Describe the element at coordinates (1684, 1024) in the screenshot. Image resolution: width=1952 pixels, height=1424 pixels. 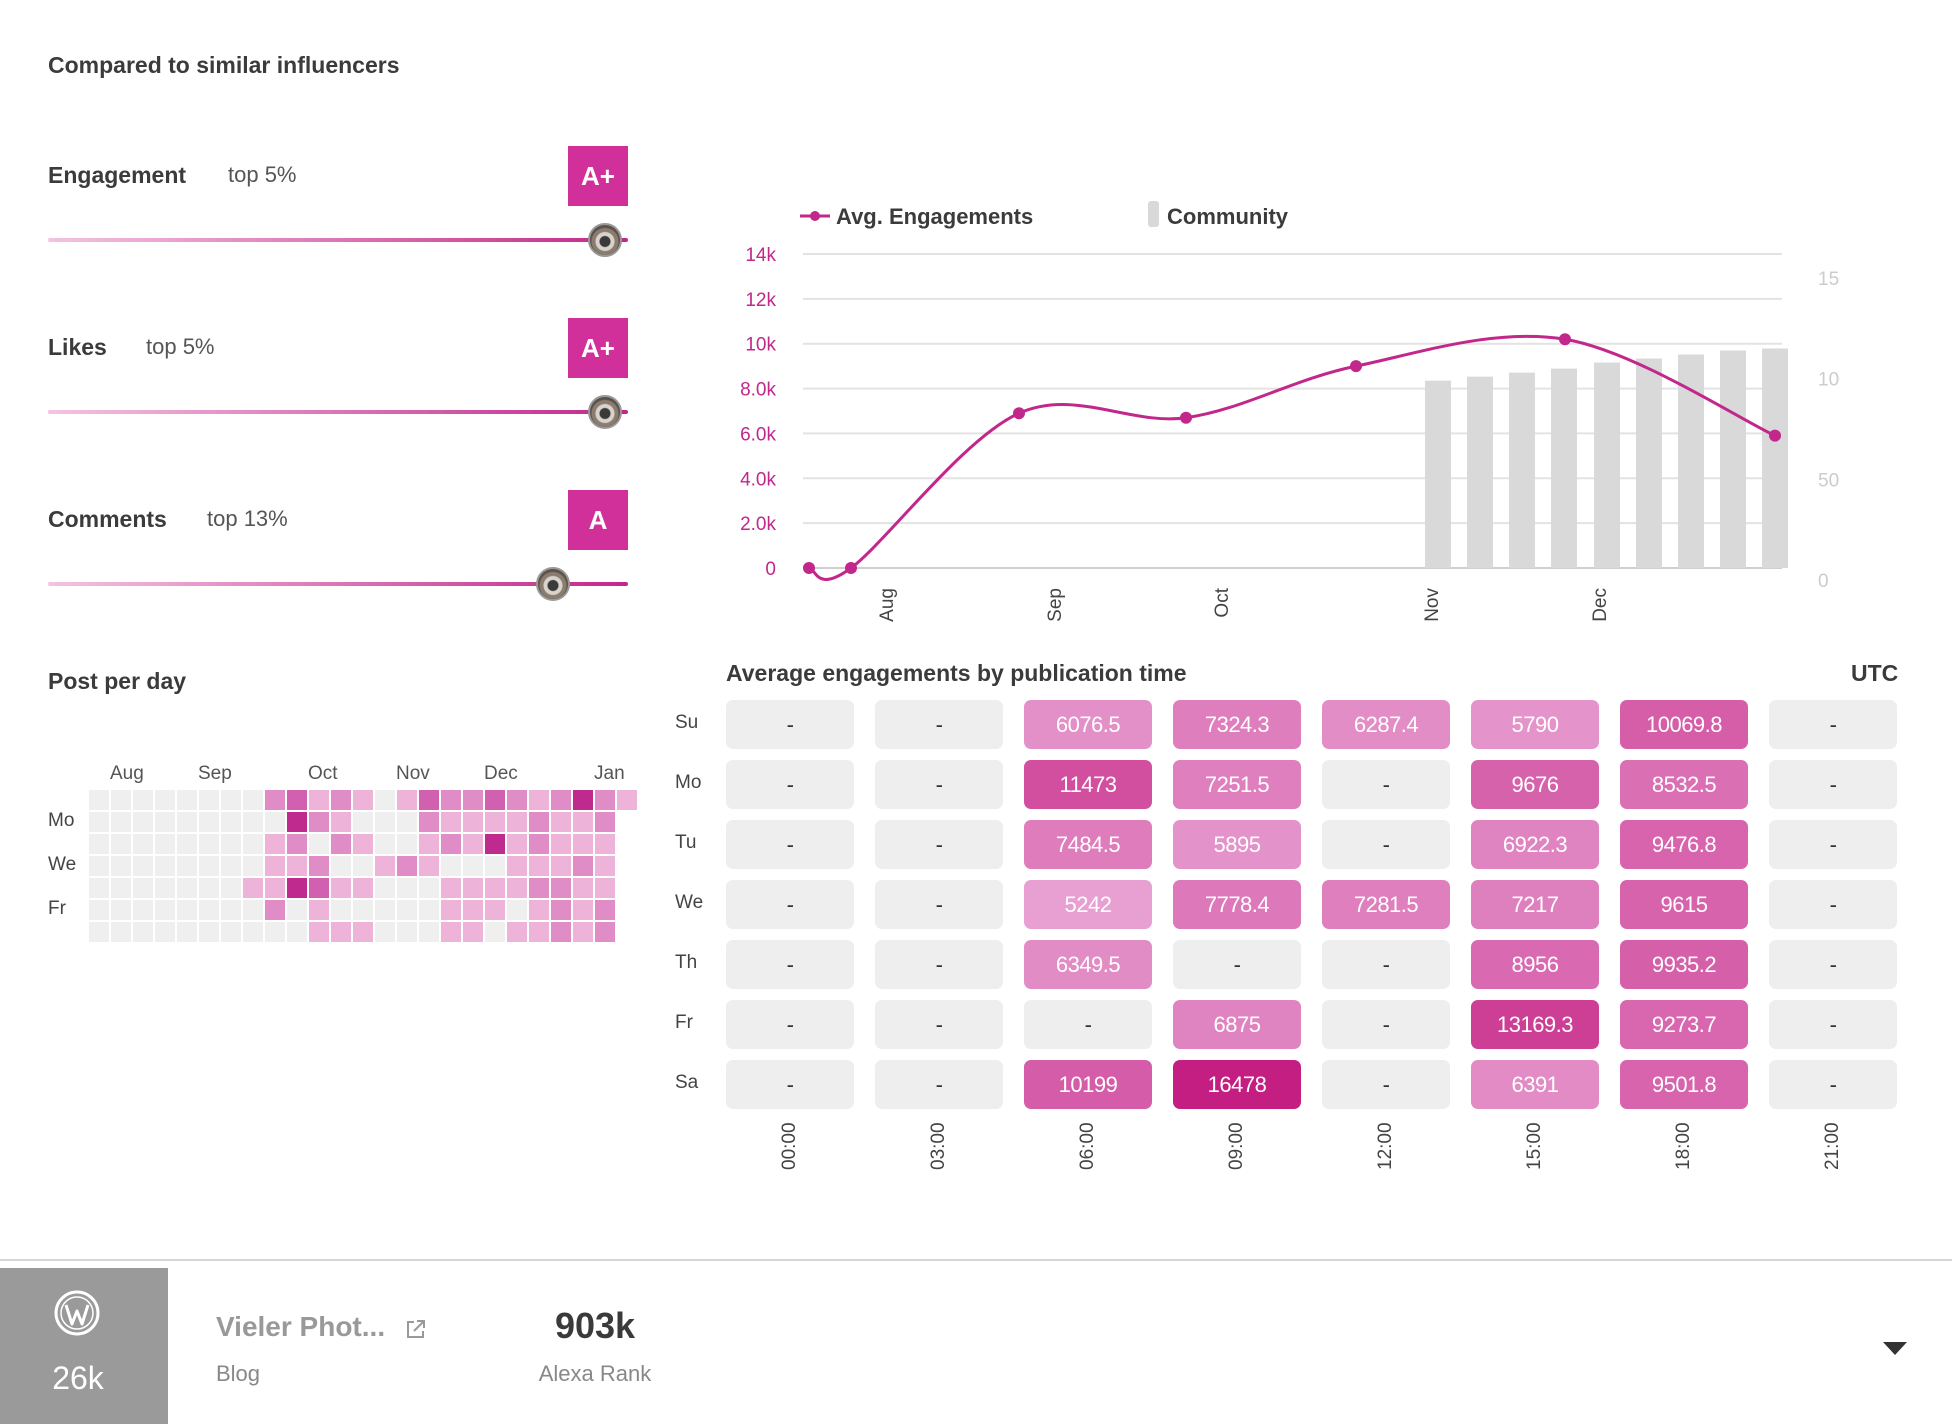
I see `heatmap-cell: 9273.7` at that location.